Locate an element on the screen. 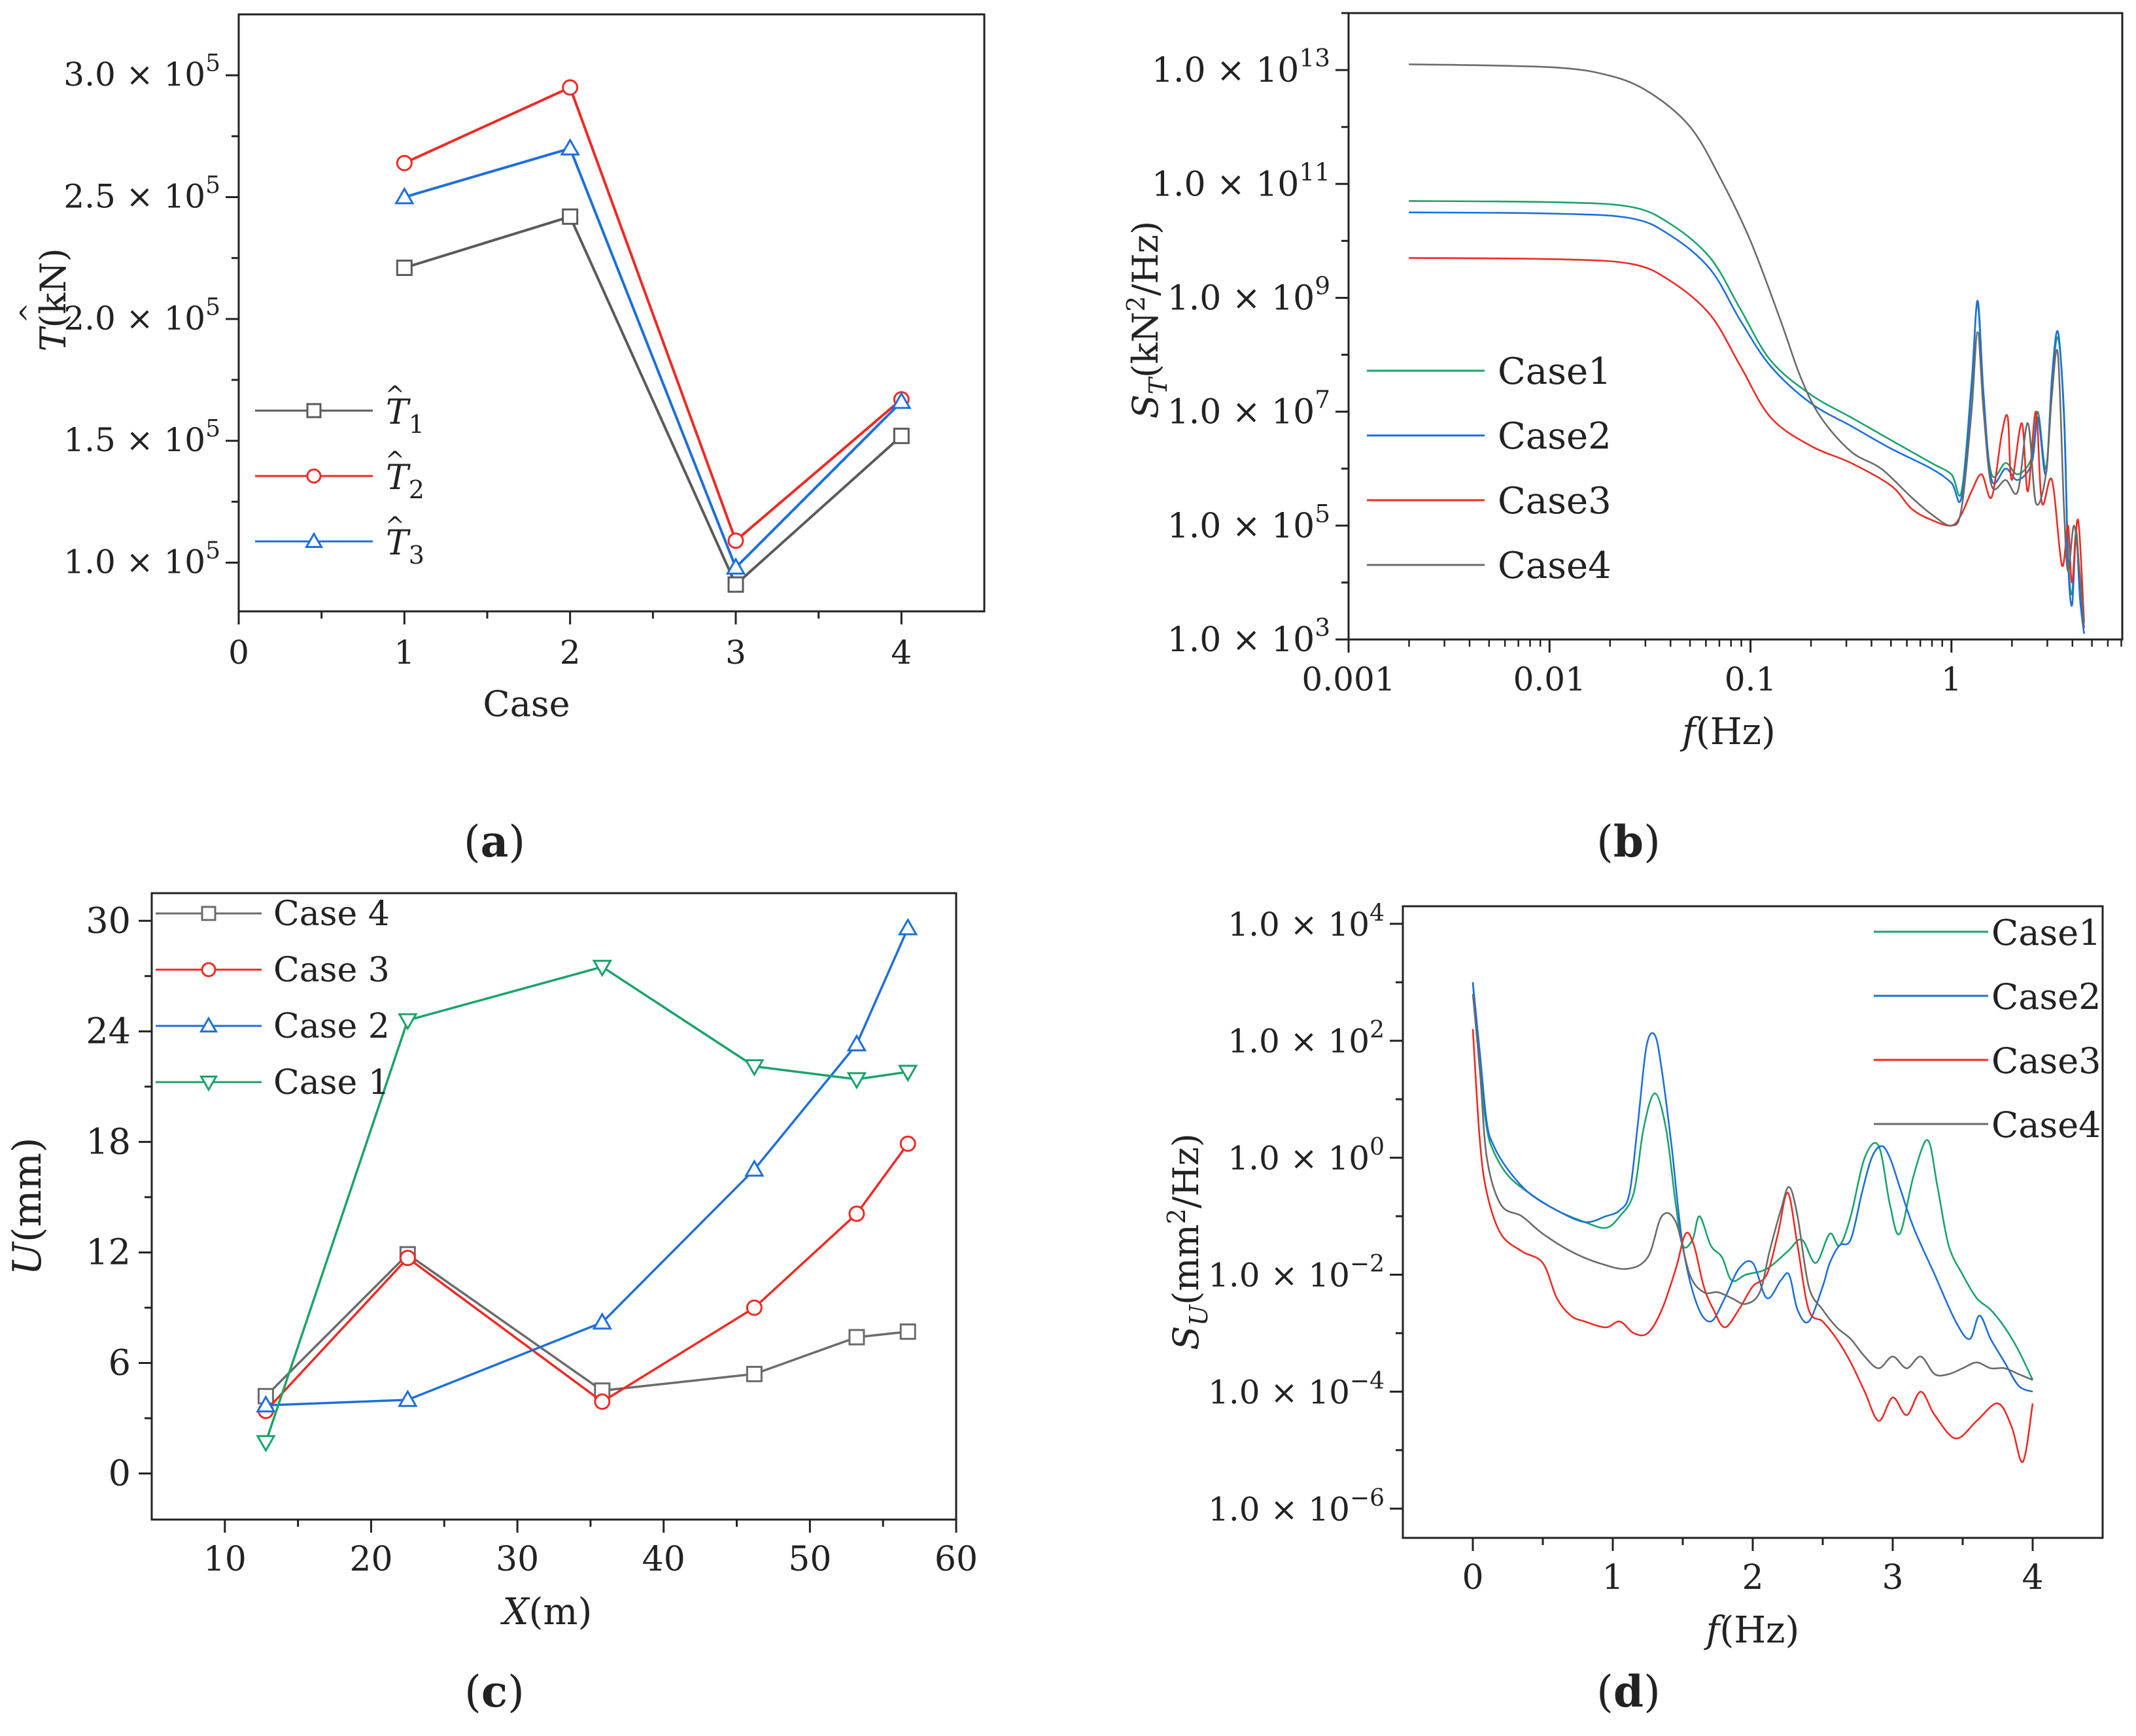 Image resolution: width=2136 pixels, height=1736 pixels. legend-label: T2 is located at coordinates (405, 481).